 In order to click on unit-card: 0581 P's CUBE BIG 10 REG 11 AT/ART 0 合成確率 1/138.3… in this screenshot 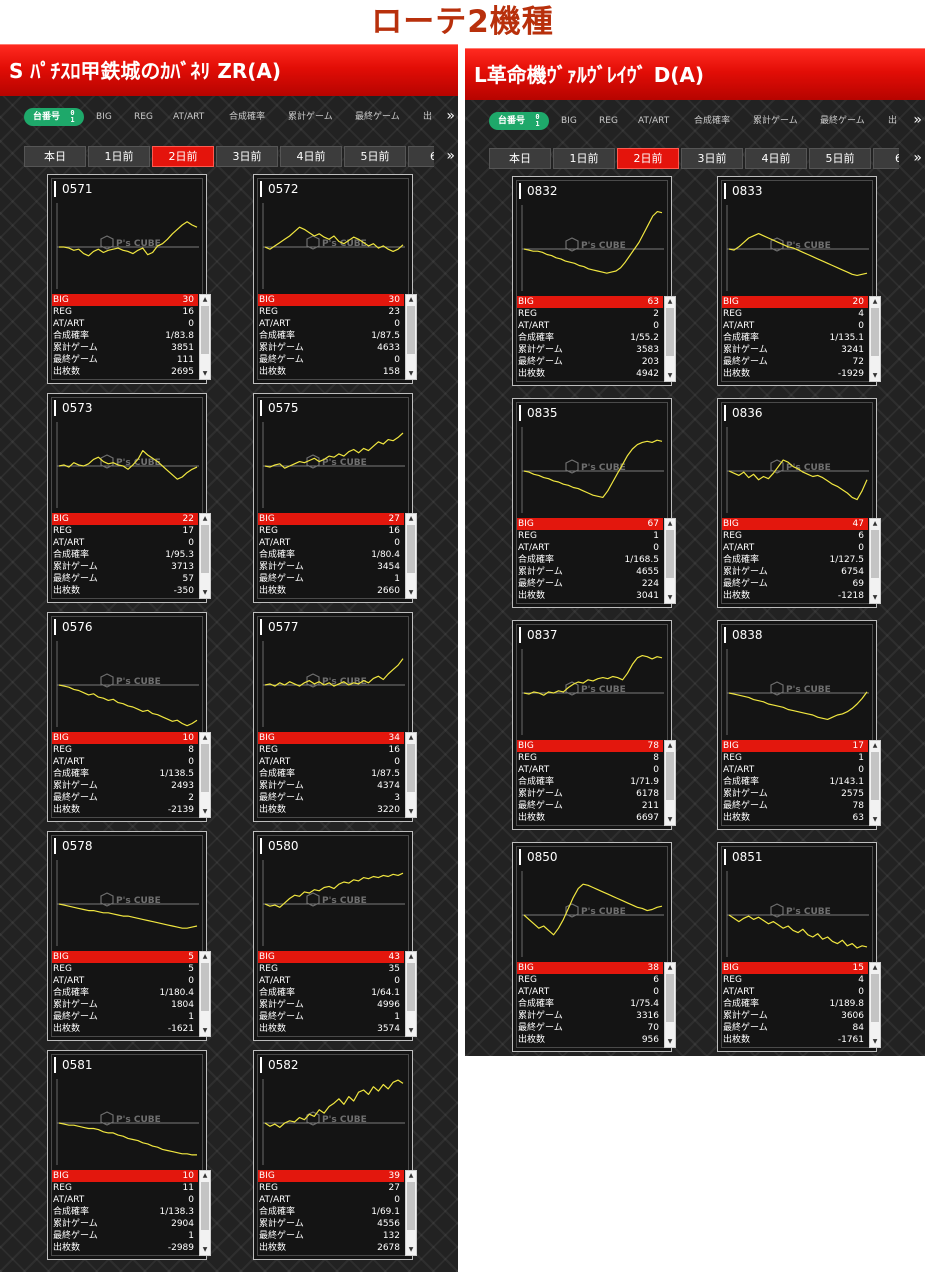, I will do `click(129, 1155)`.